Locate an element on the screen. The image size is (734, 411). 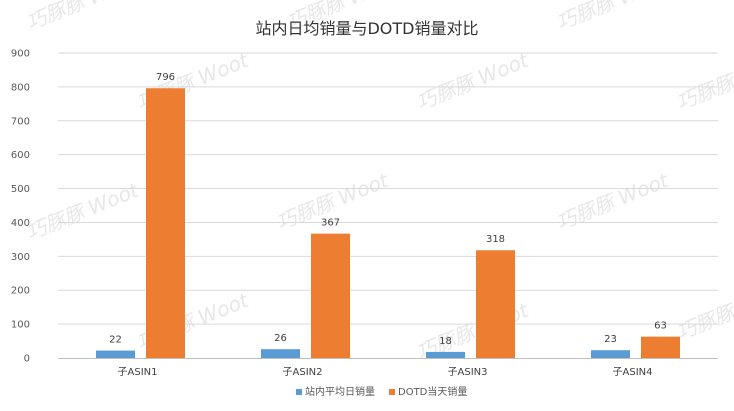
x-axis: 子ASIN1 子ASIN2 子ASIN3 子ASIN4 is located at coordinates (388, 368).